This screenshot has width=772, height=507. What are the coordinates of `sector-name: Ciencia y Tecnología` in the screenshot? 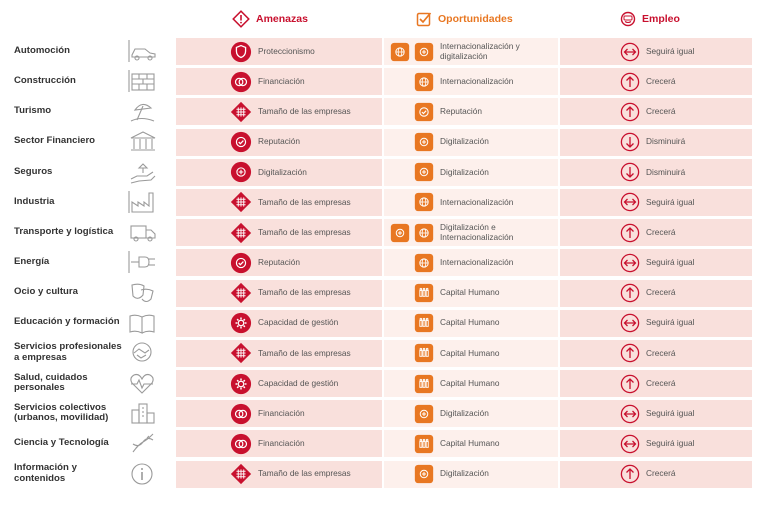 It's located at (61, 443).